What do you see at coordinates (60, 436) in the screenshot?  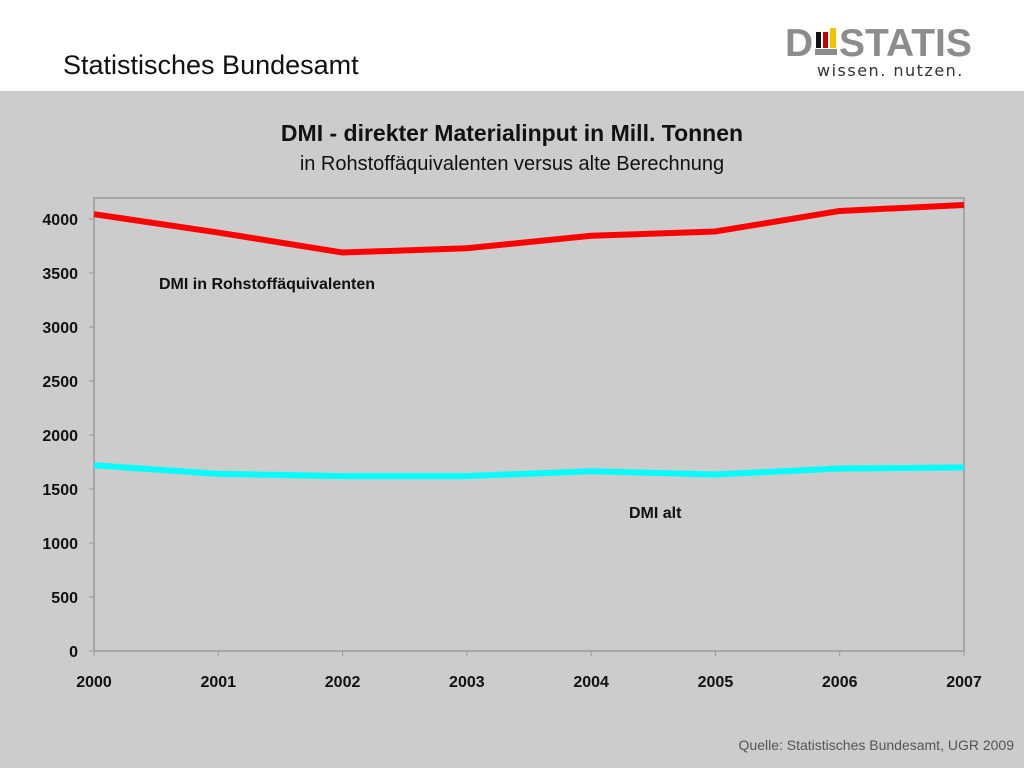 I see `y-tick-label: 2000` at bounding box center [60, 436].